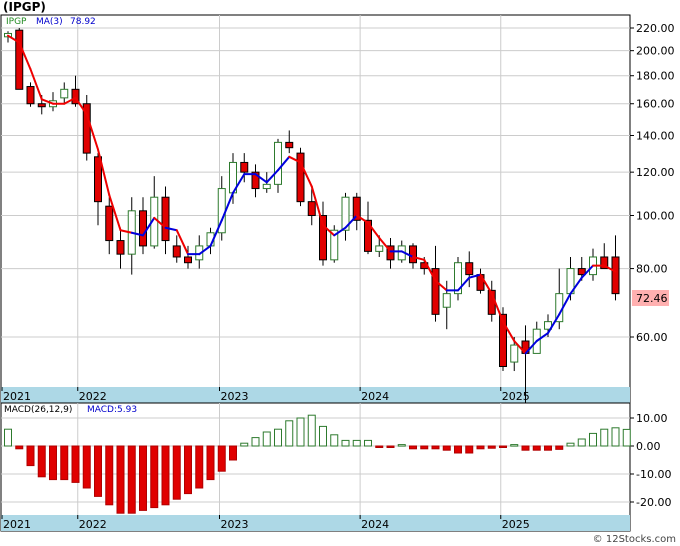 Image resolution: width=680 pixels, height=546 pixels. Describe the element at coordinates (70, 410) in the screenshot. I see `macd-legend: MACD(26,12,9) MACD:5.93` at that location.